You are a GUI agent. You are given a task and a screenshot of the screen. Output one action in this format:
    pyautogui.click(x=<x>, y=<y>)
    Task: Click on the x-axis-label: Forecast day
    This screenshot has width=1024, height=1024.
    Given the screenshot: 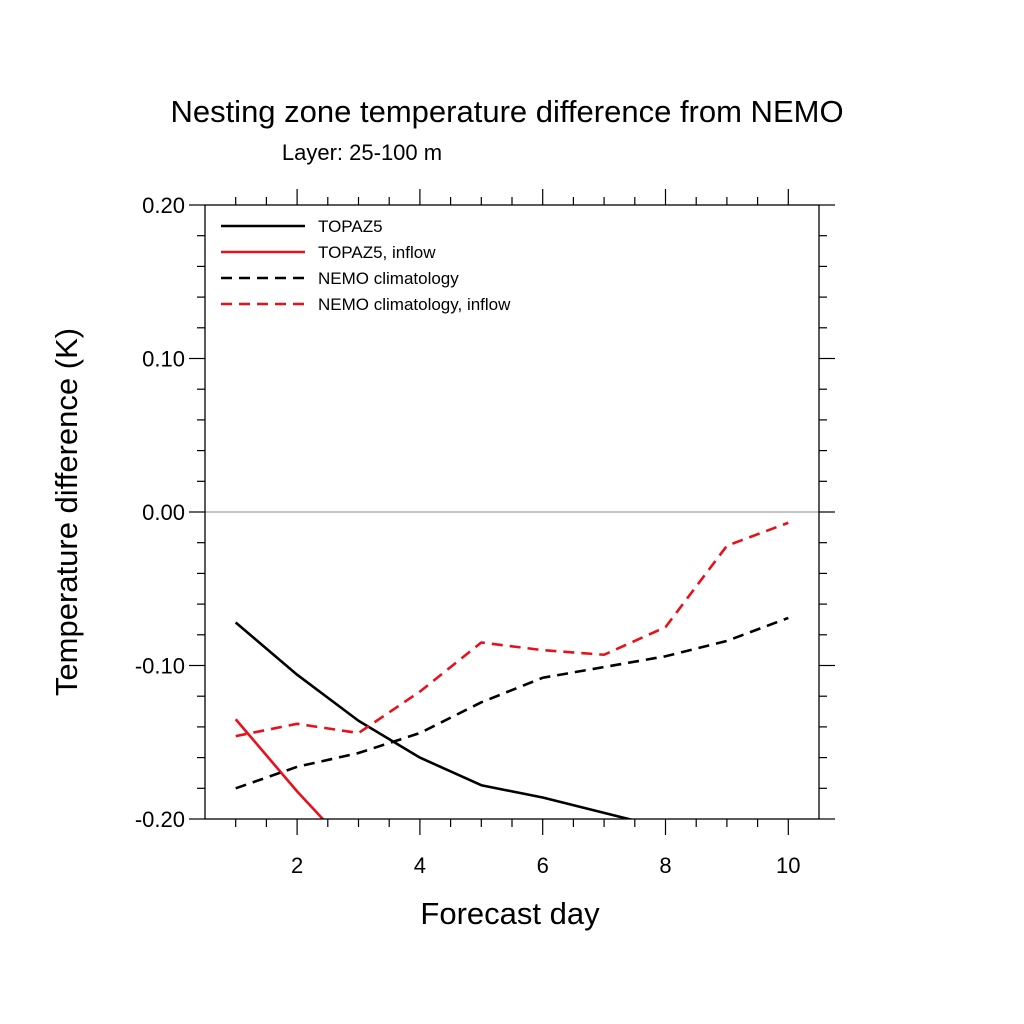 What is the action you would take?
    pyautogui.click(x=510, y=913)
    